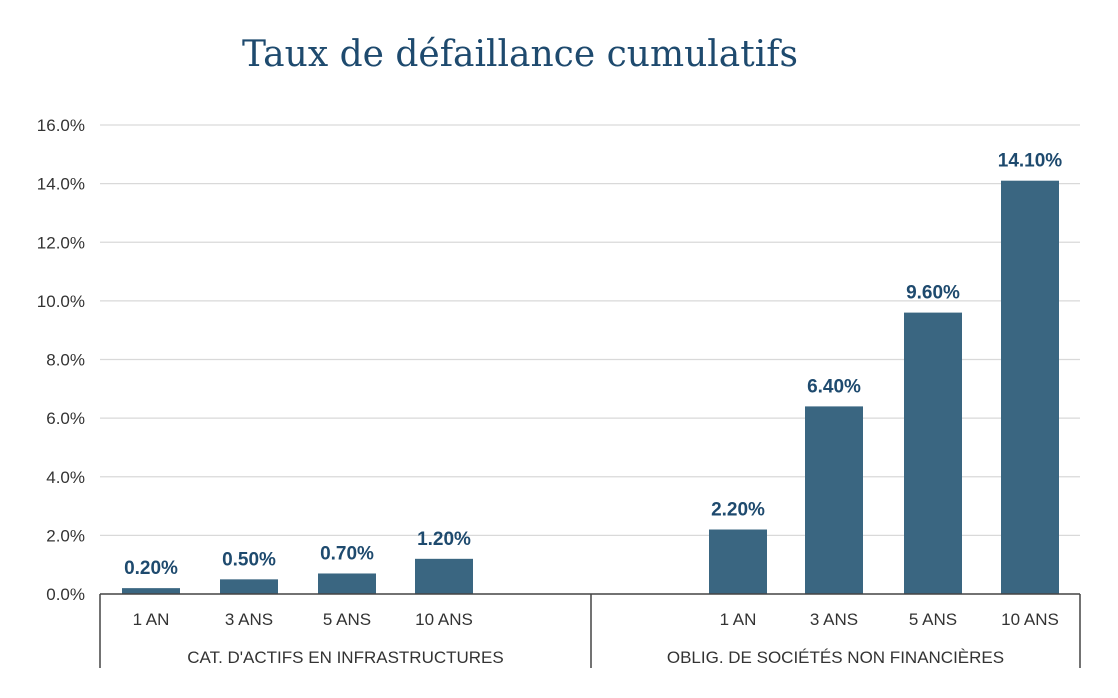  I want to click on y-axis-ticks: 0.0% 2.0% 4.0% 6.0% 8.0% 10.0% 12.0% 14.0% 16.0%, so click(61, 360).